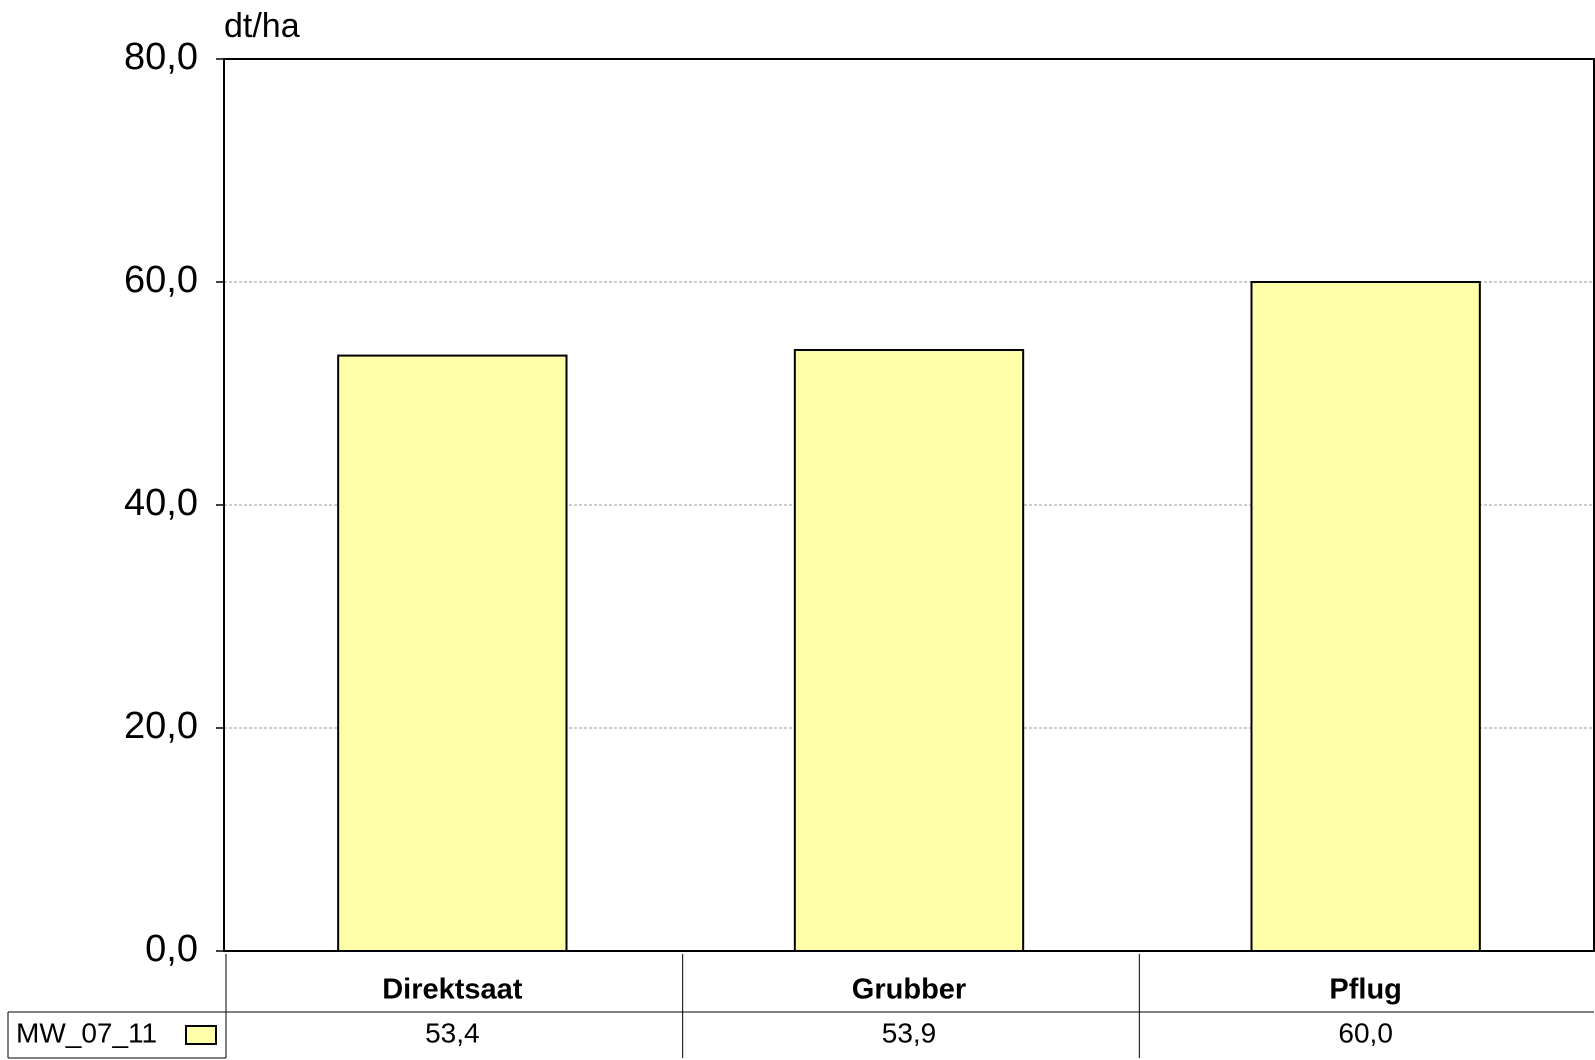  I want to click on x-tick-label: Pflug, so click(1365, 990).